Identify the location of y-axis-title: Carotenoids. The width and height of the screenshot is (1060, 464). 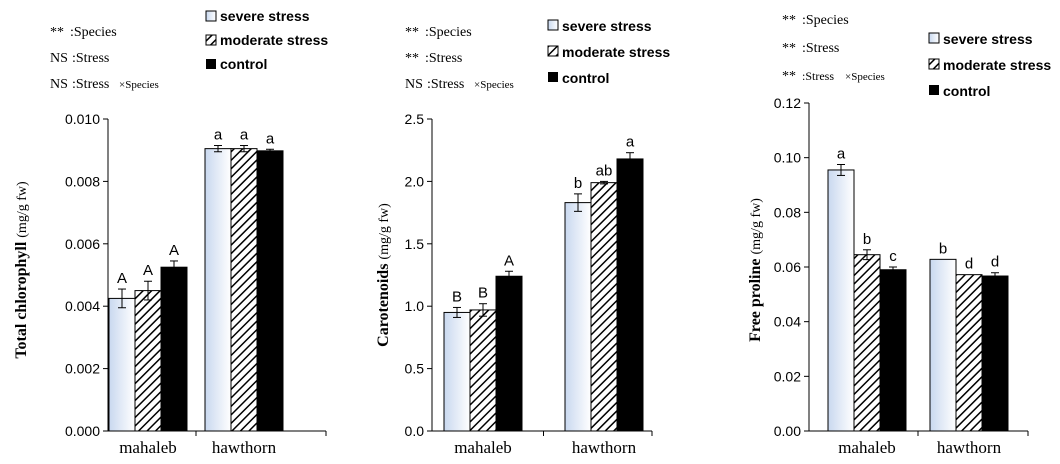
(383, 305).